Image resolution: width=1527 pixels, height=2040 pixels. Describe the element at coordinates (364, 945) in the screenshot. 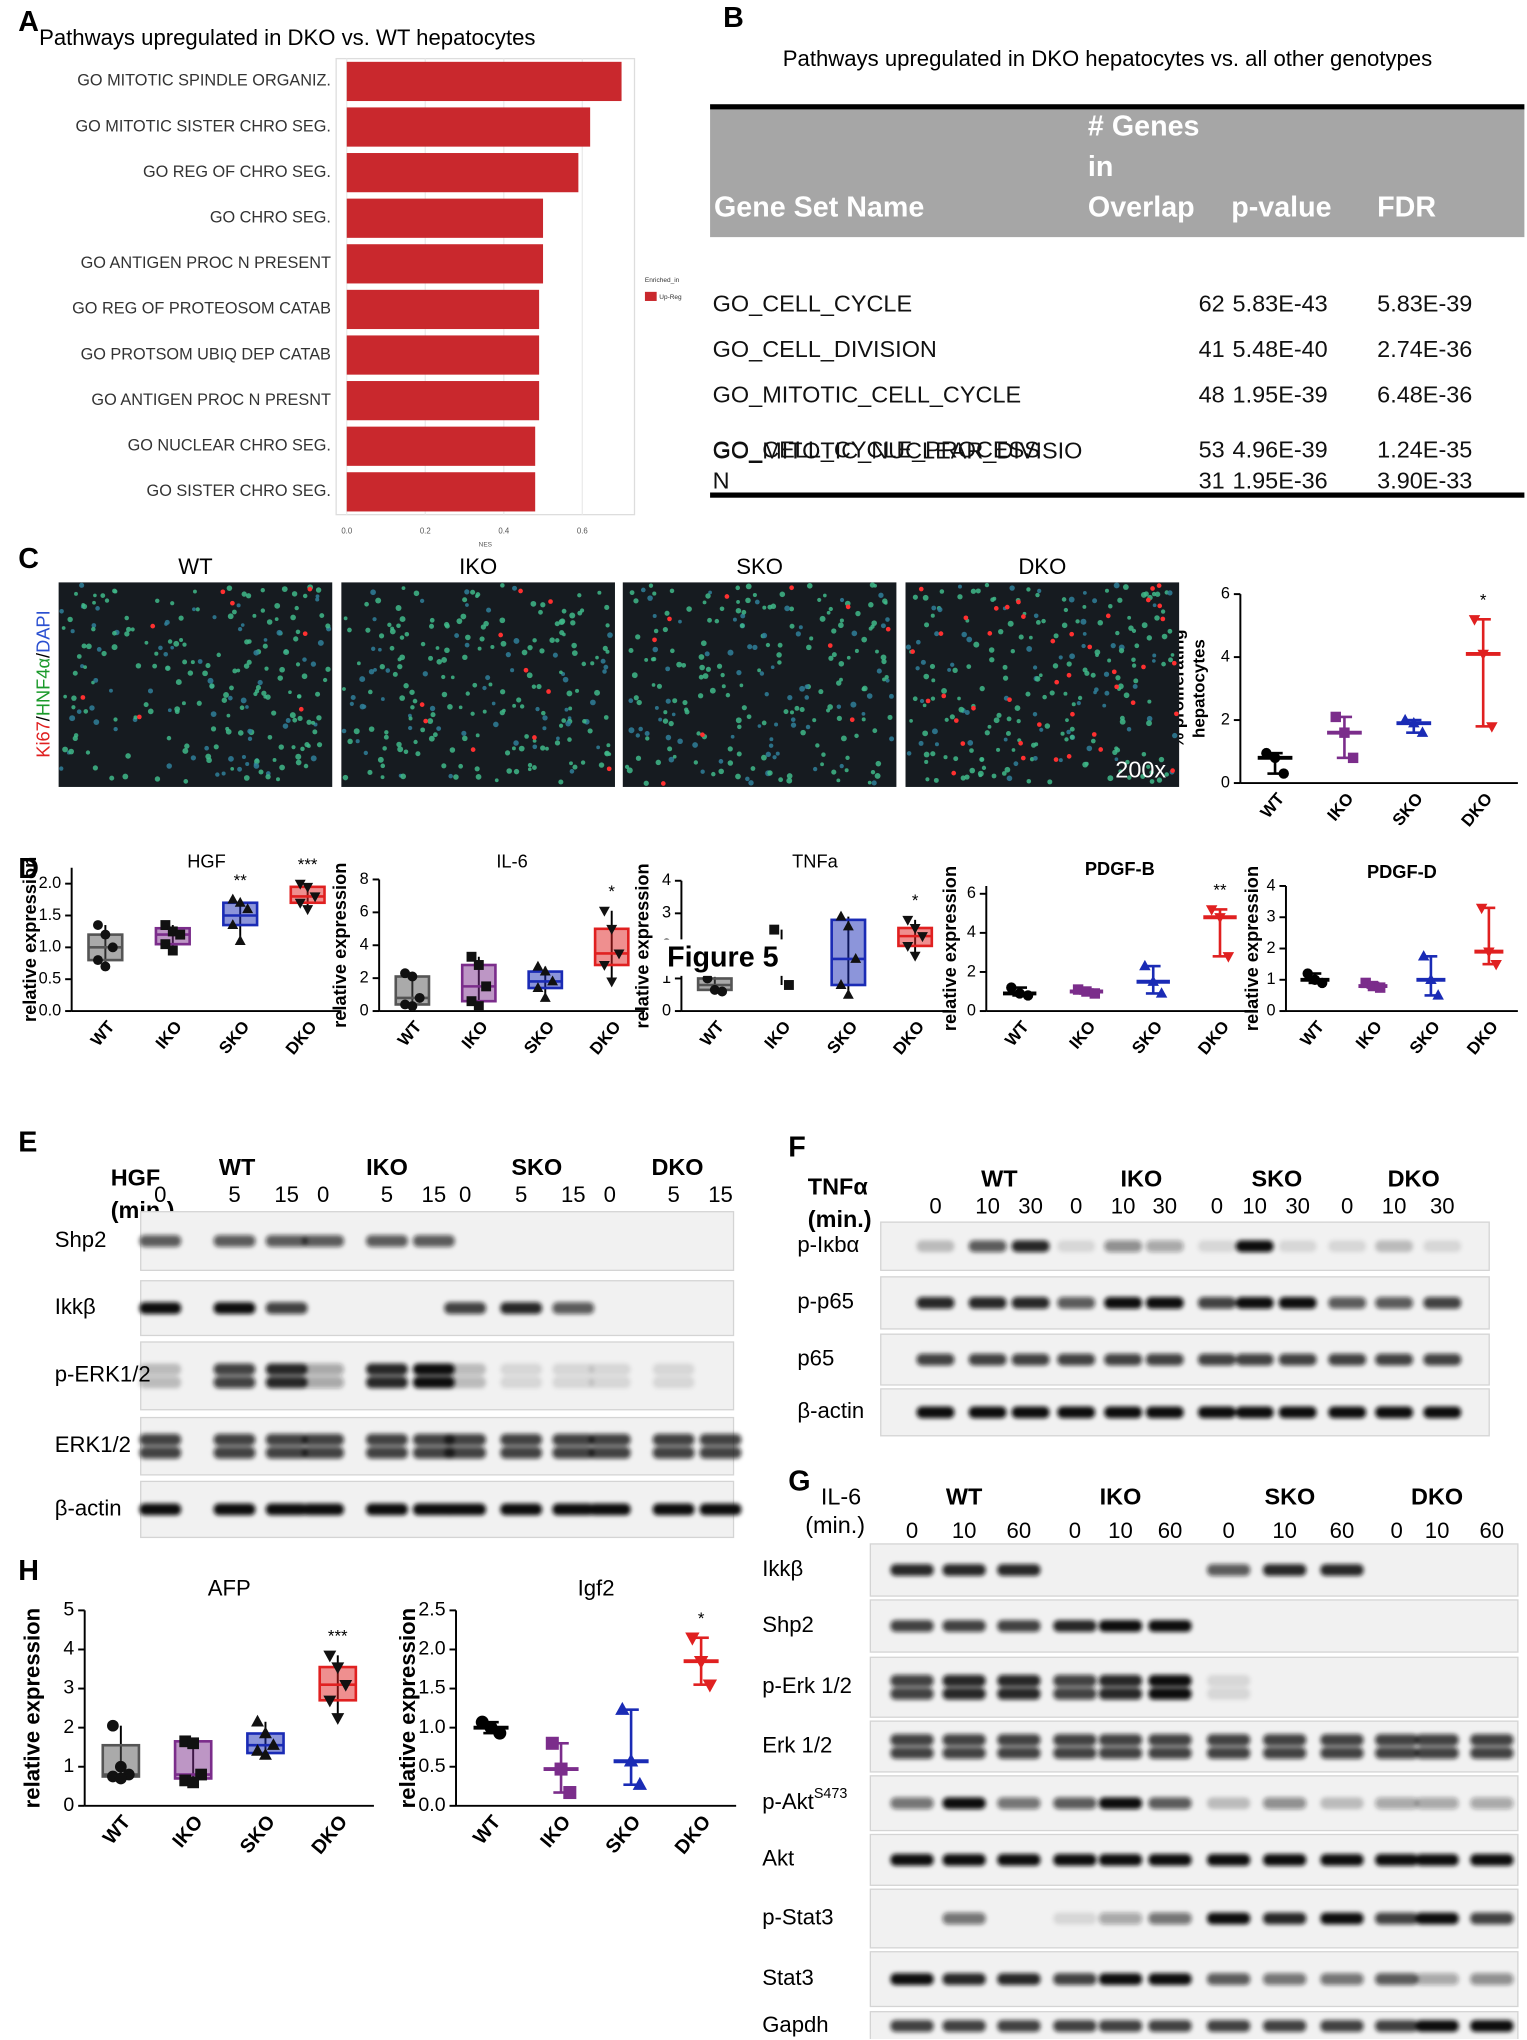

I see `y-tick-label: 4` at that location.